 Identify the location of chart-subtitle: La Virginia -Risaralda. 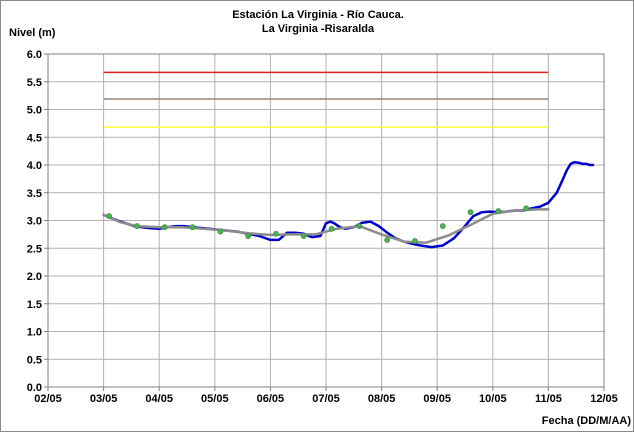
(318, 29).